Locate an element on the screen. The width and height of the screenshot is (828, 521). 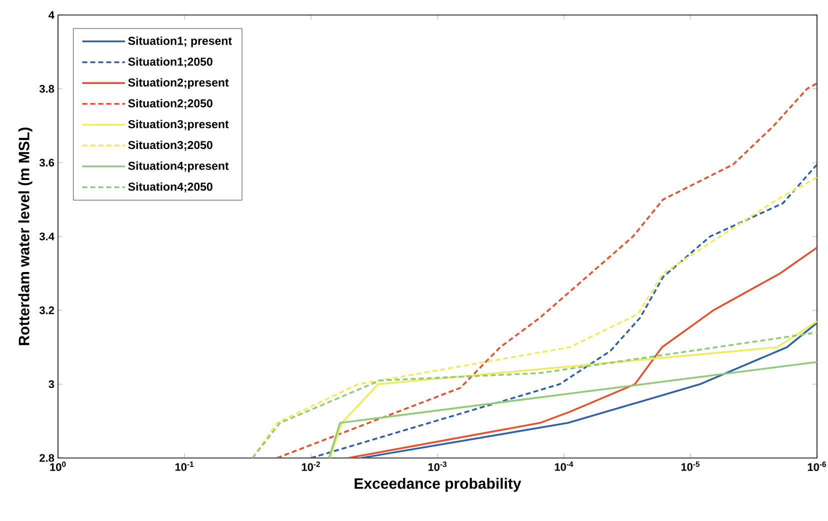
x-tick-label: 10$^{-1}$ is located at coordinates (184, 466).